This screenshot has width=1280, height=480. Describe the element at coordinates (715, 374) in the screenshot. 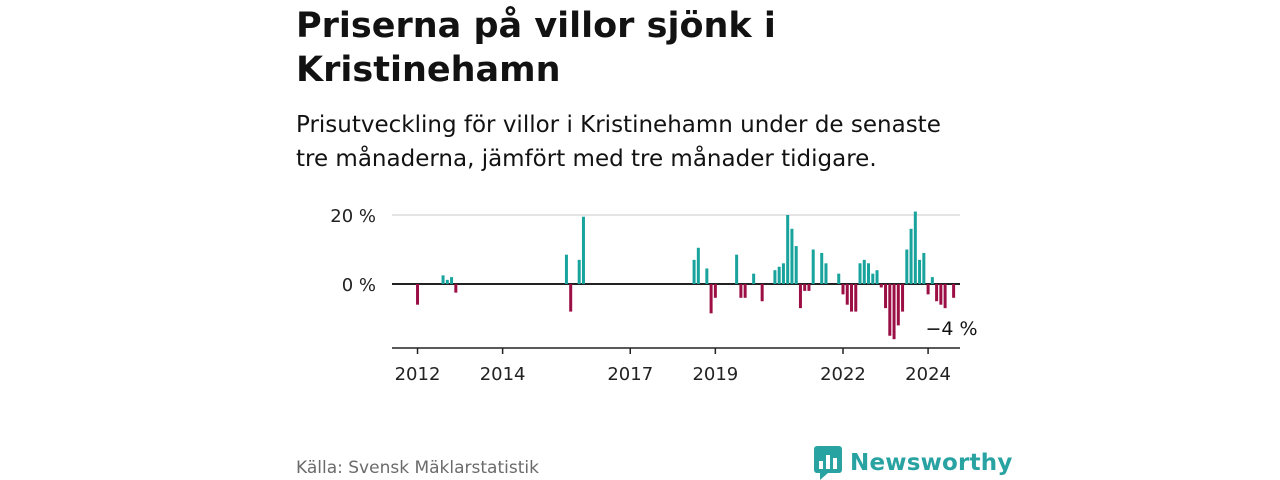

I see `x-tick-label: 2019` at that location.